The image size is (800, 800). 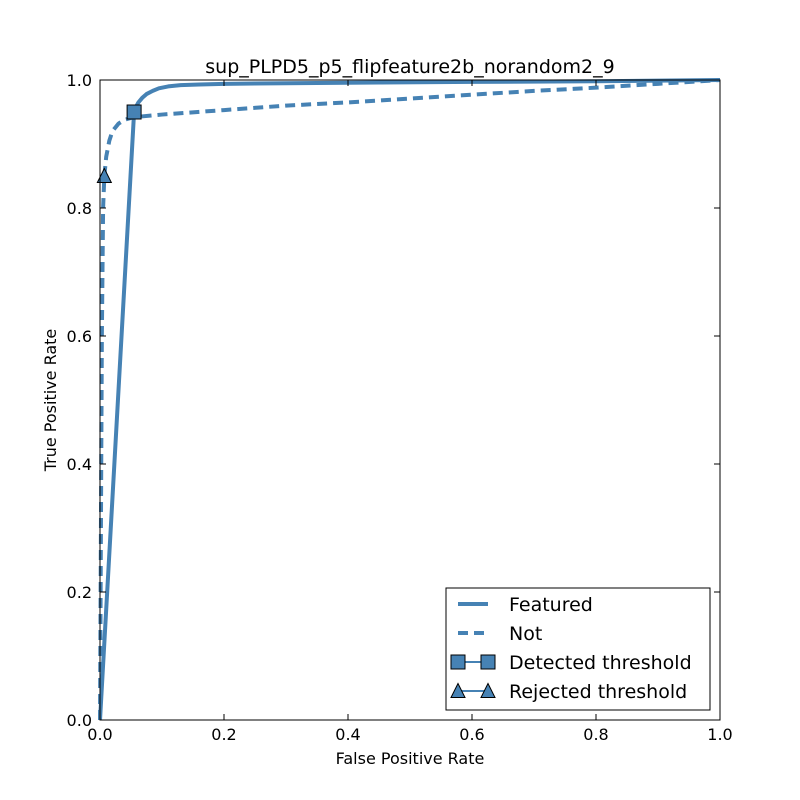 I want to click on marker-layer, so click(x=119, y=143).